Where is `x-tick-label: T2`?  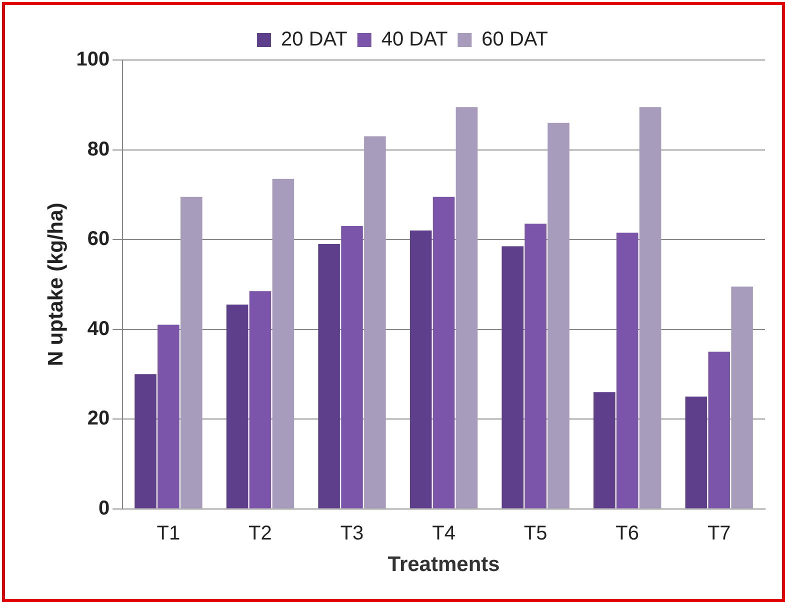 x-tick-label: T2 is located at coordinates (260, 533).